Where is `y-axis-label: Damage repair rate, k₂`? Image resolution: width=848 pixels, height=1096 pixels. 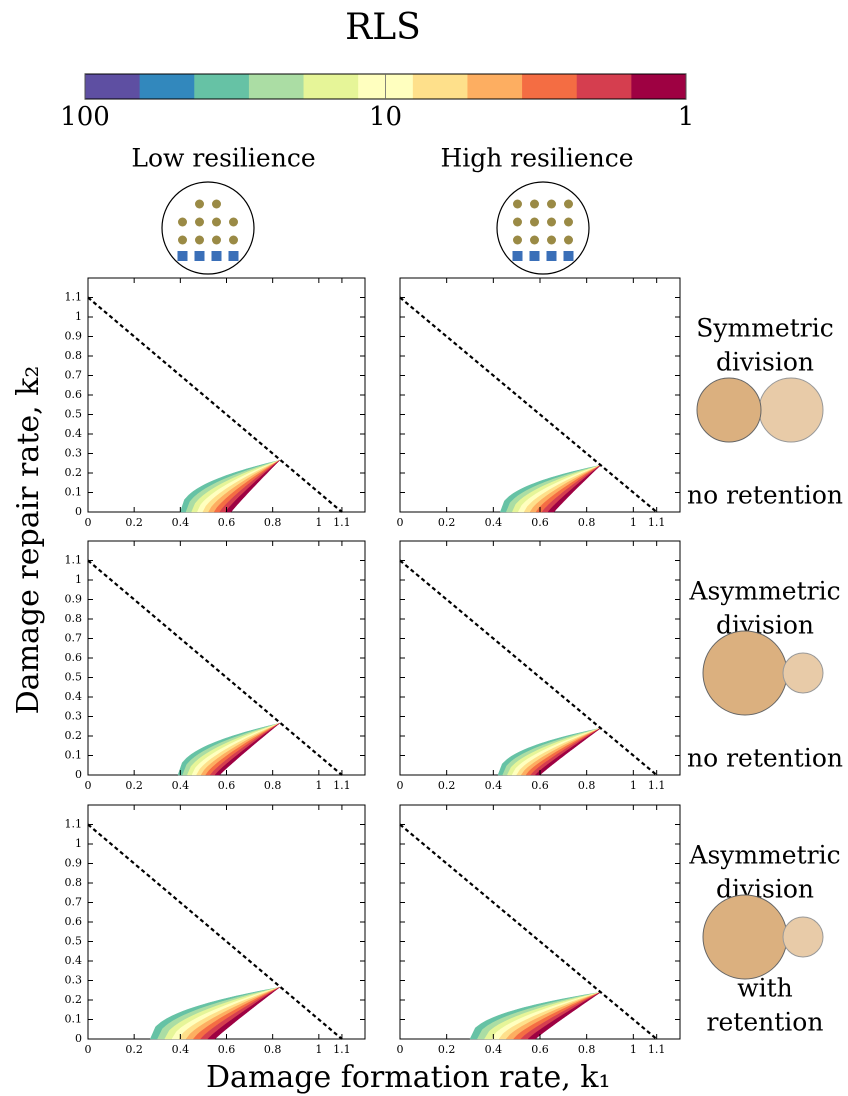
y-axis-label: Damage repair rate, k₂ is located at coordinates (28, 540).